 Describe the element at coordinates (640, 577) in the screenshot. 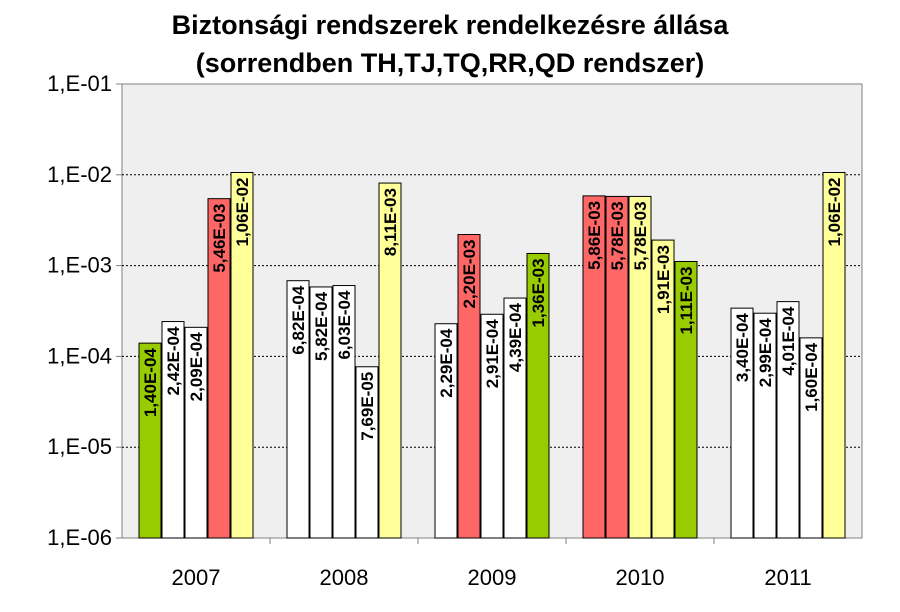

I see `x-category-label: 2010` at that location.